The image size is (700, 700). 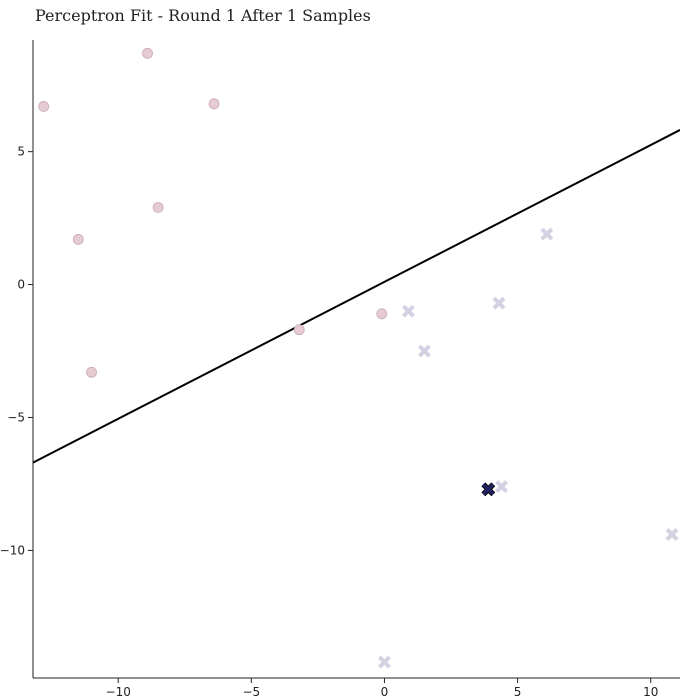 I want to click on x-tick-label: −5, so click(x=251, y=692).